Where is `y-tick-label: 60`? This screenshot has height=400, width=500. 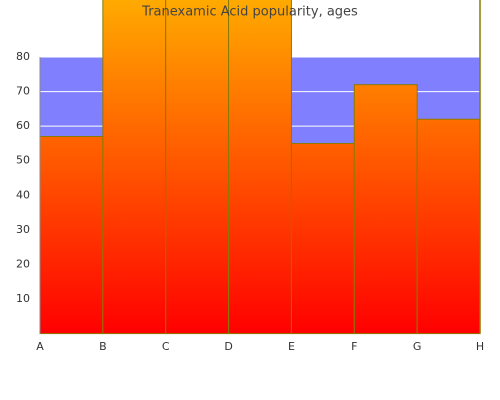 y-tick-label: 60 is located at coordinates (23, 125).